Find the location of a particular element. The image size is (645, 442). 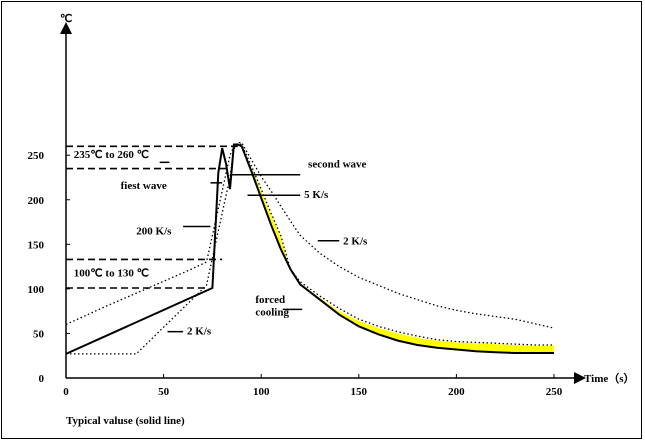

y-tick-label: 250 is located at coordinates (36, 156).